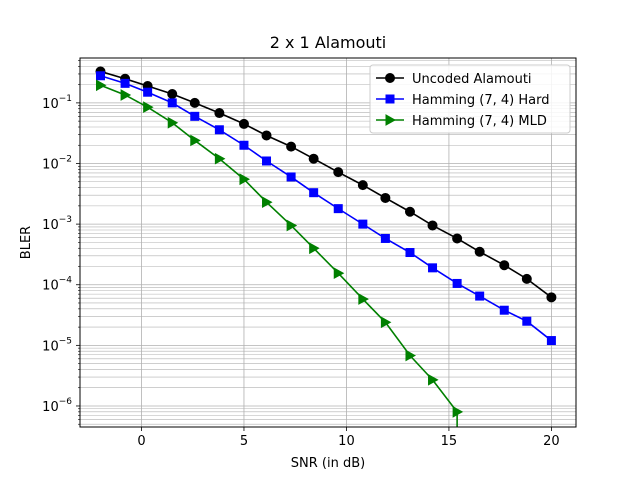 This screenshot has height=484, width=640. I want to click on legend-entry: Hamming (7, 4) Hard, so click(463, 100).